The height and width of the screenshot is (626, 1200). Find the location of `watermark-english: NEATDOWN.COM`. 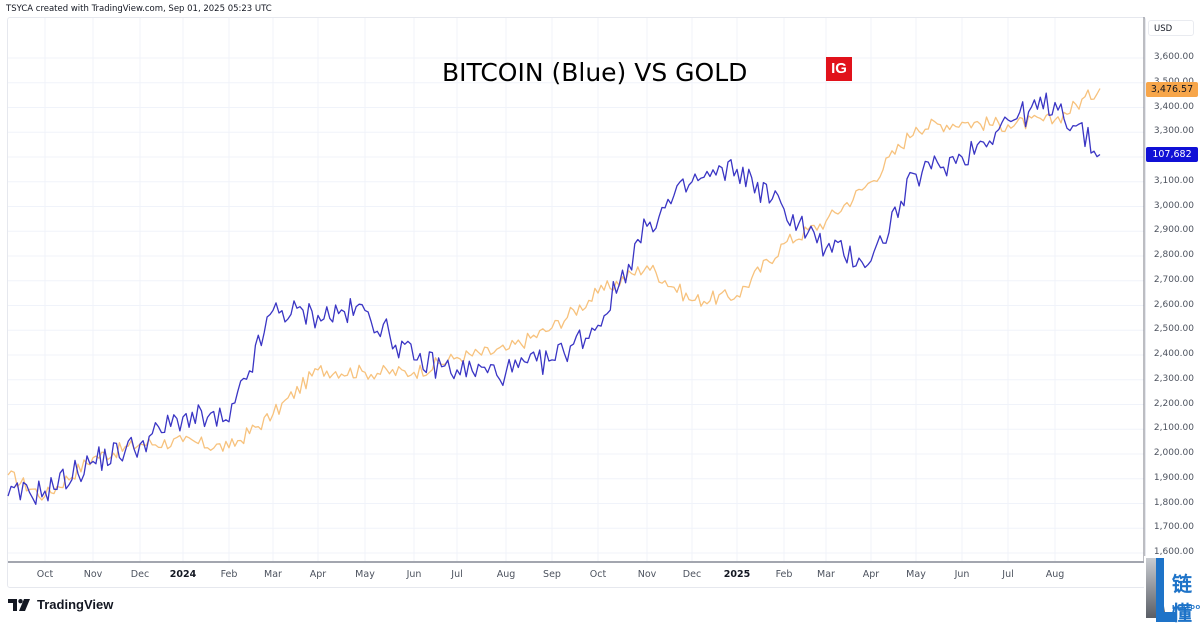

watermark-english: NEATDOWN.COM is located at coordinates (1186, 608).